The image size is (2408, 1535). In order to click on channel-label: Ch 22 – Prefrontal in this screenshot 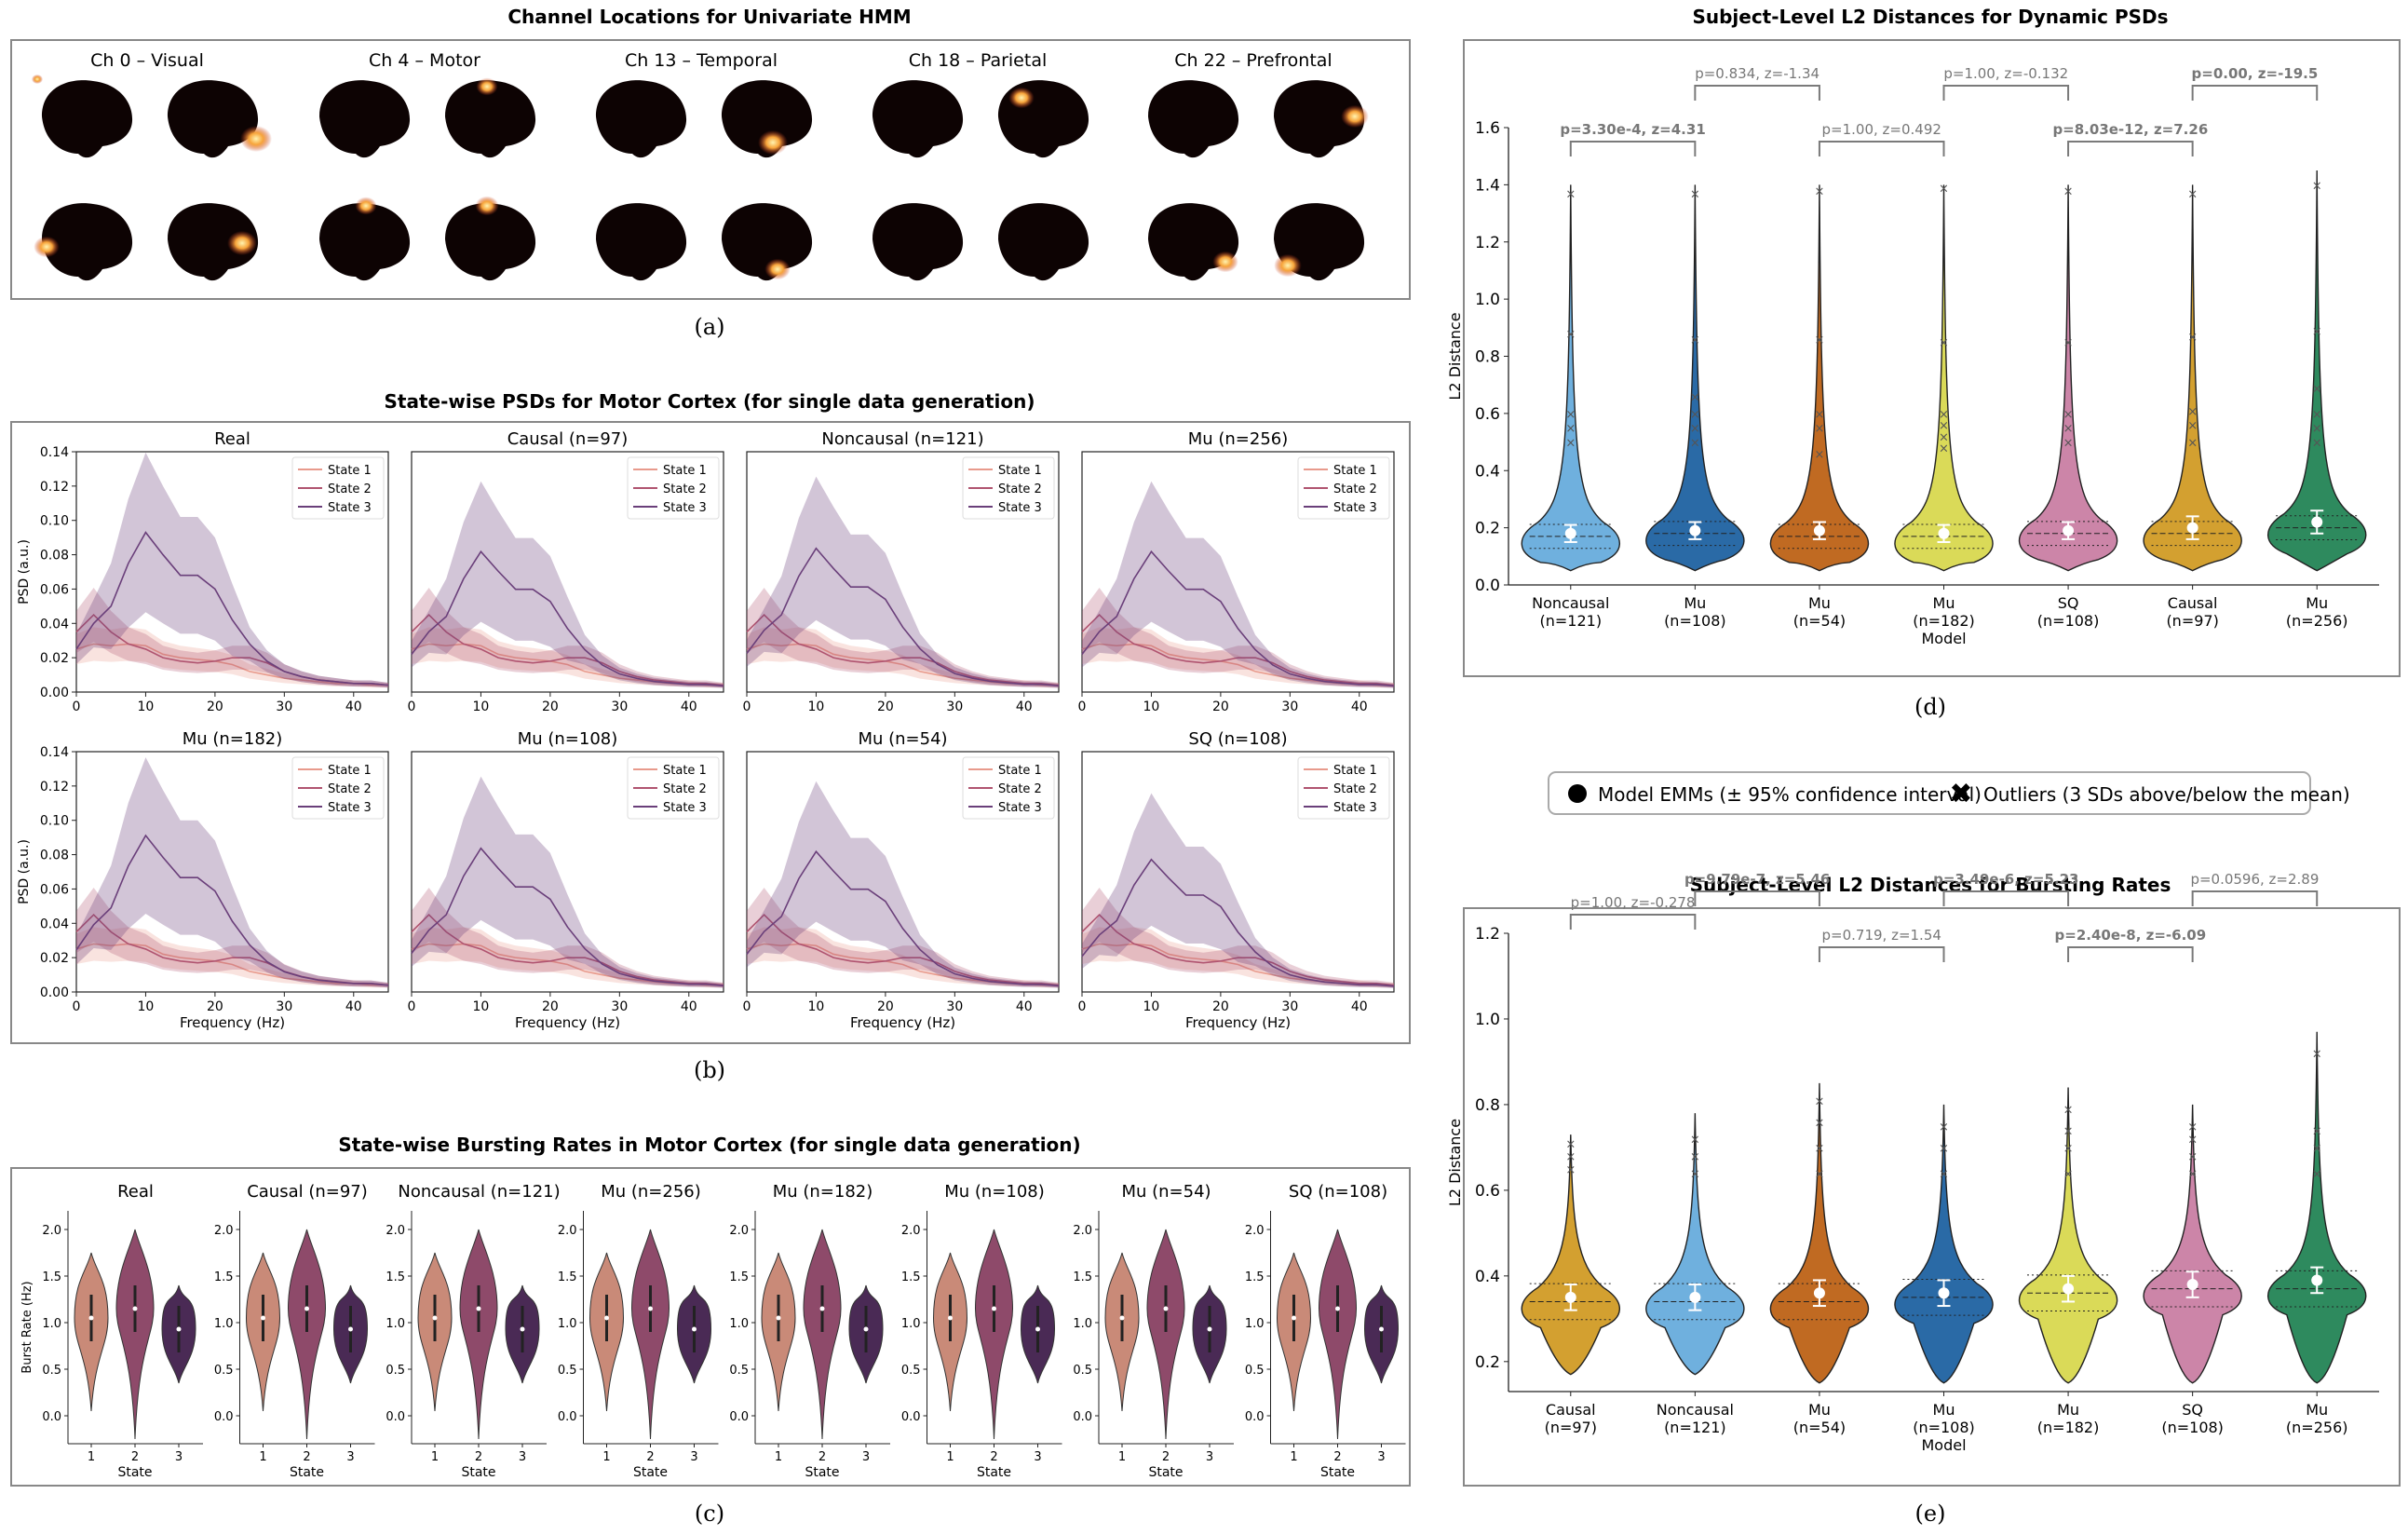, I will do `click(1253, 60)`.